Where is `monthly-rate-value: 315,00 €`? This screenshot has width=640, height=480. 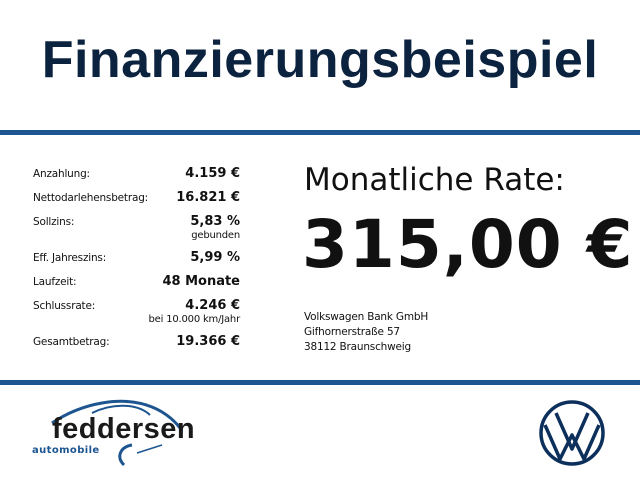
monthly-rate-value: 315,00 € is located at coordinates (468, 244).